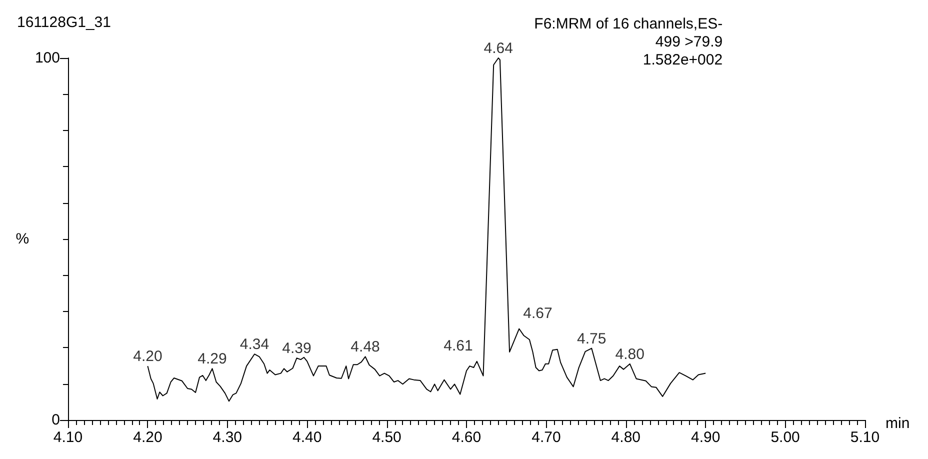 Image resolution: width=928 pixels, height=459 pixels. Describe the element at coordinates (705, 437) in the screenshot. I see `x-tick-label: 4.90` at that location.